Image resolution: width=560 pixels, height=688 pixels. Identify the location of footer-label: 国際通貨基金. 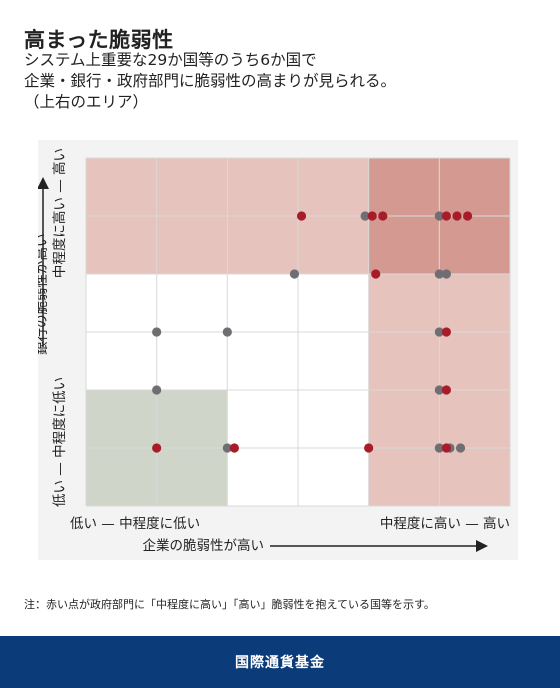
(280, 663).